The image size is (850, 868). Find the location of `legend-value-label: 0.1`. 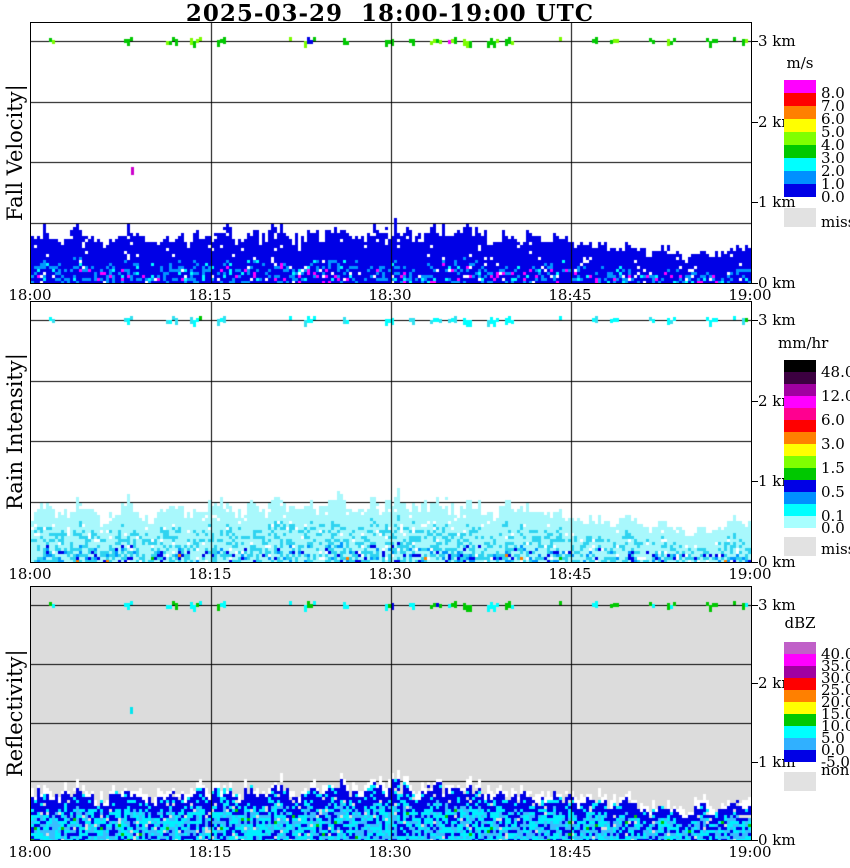

legend-value-label: 0.1 is located at coordinates (833, 516).